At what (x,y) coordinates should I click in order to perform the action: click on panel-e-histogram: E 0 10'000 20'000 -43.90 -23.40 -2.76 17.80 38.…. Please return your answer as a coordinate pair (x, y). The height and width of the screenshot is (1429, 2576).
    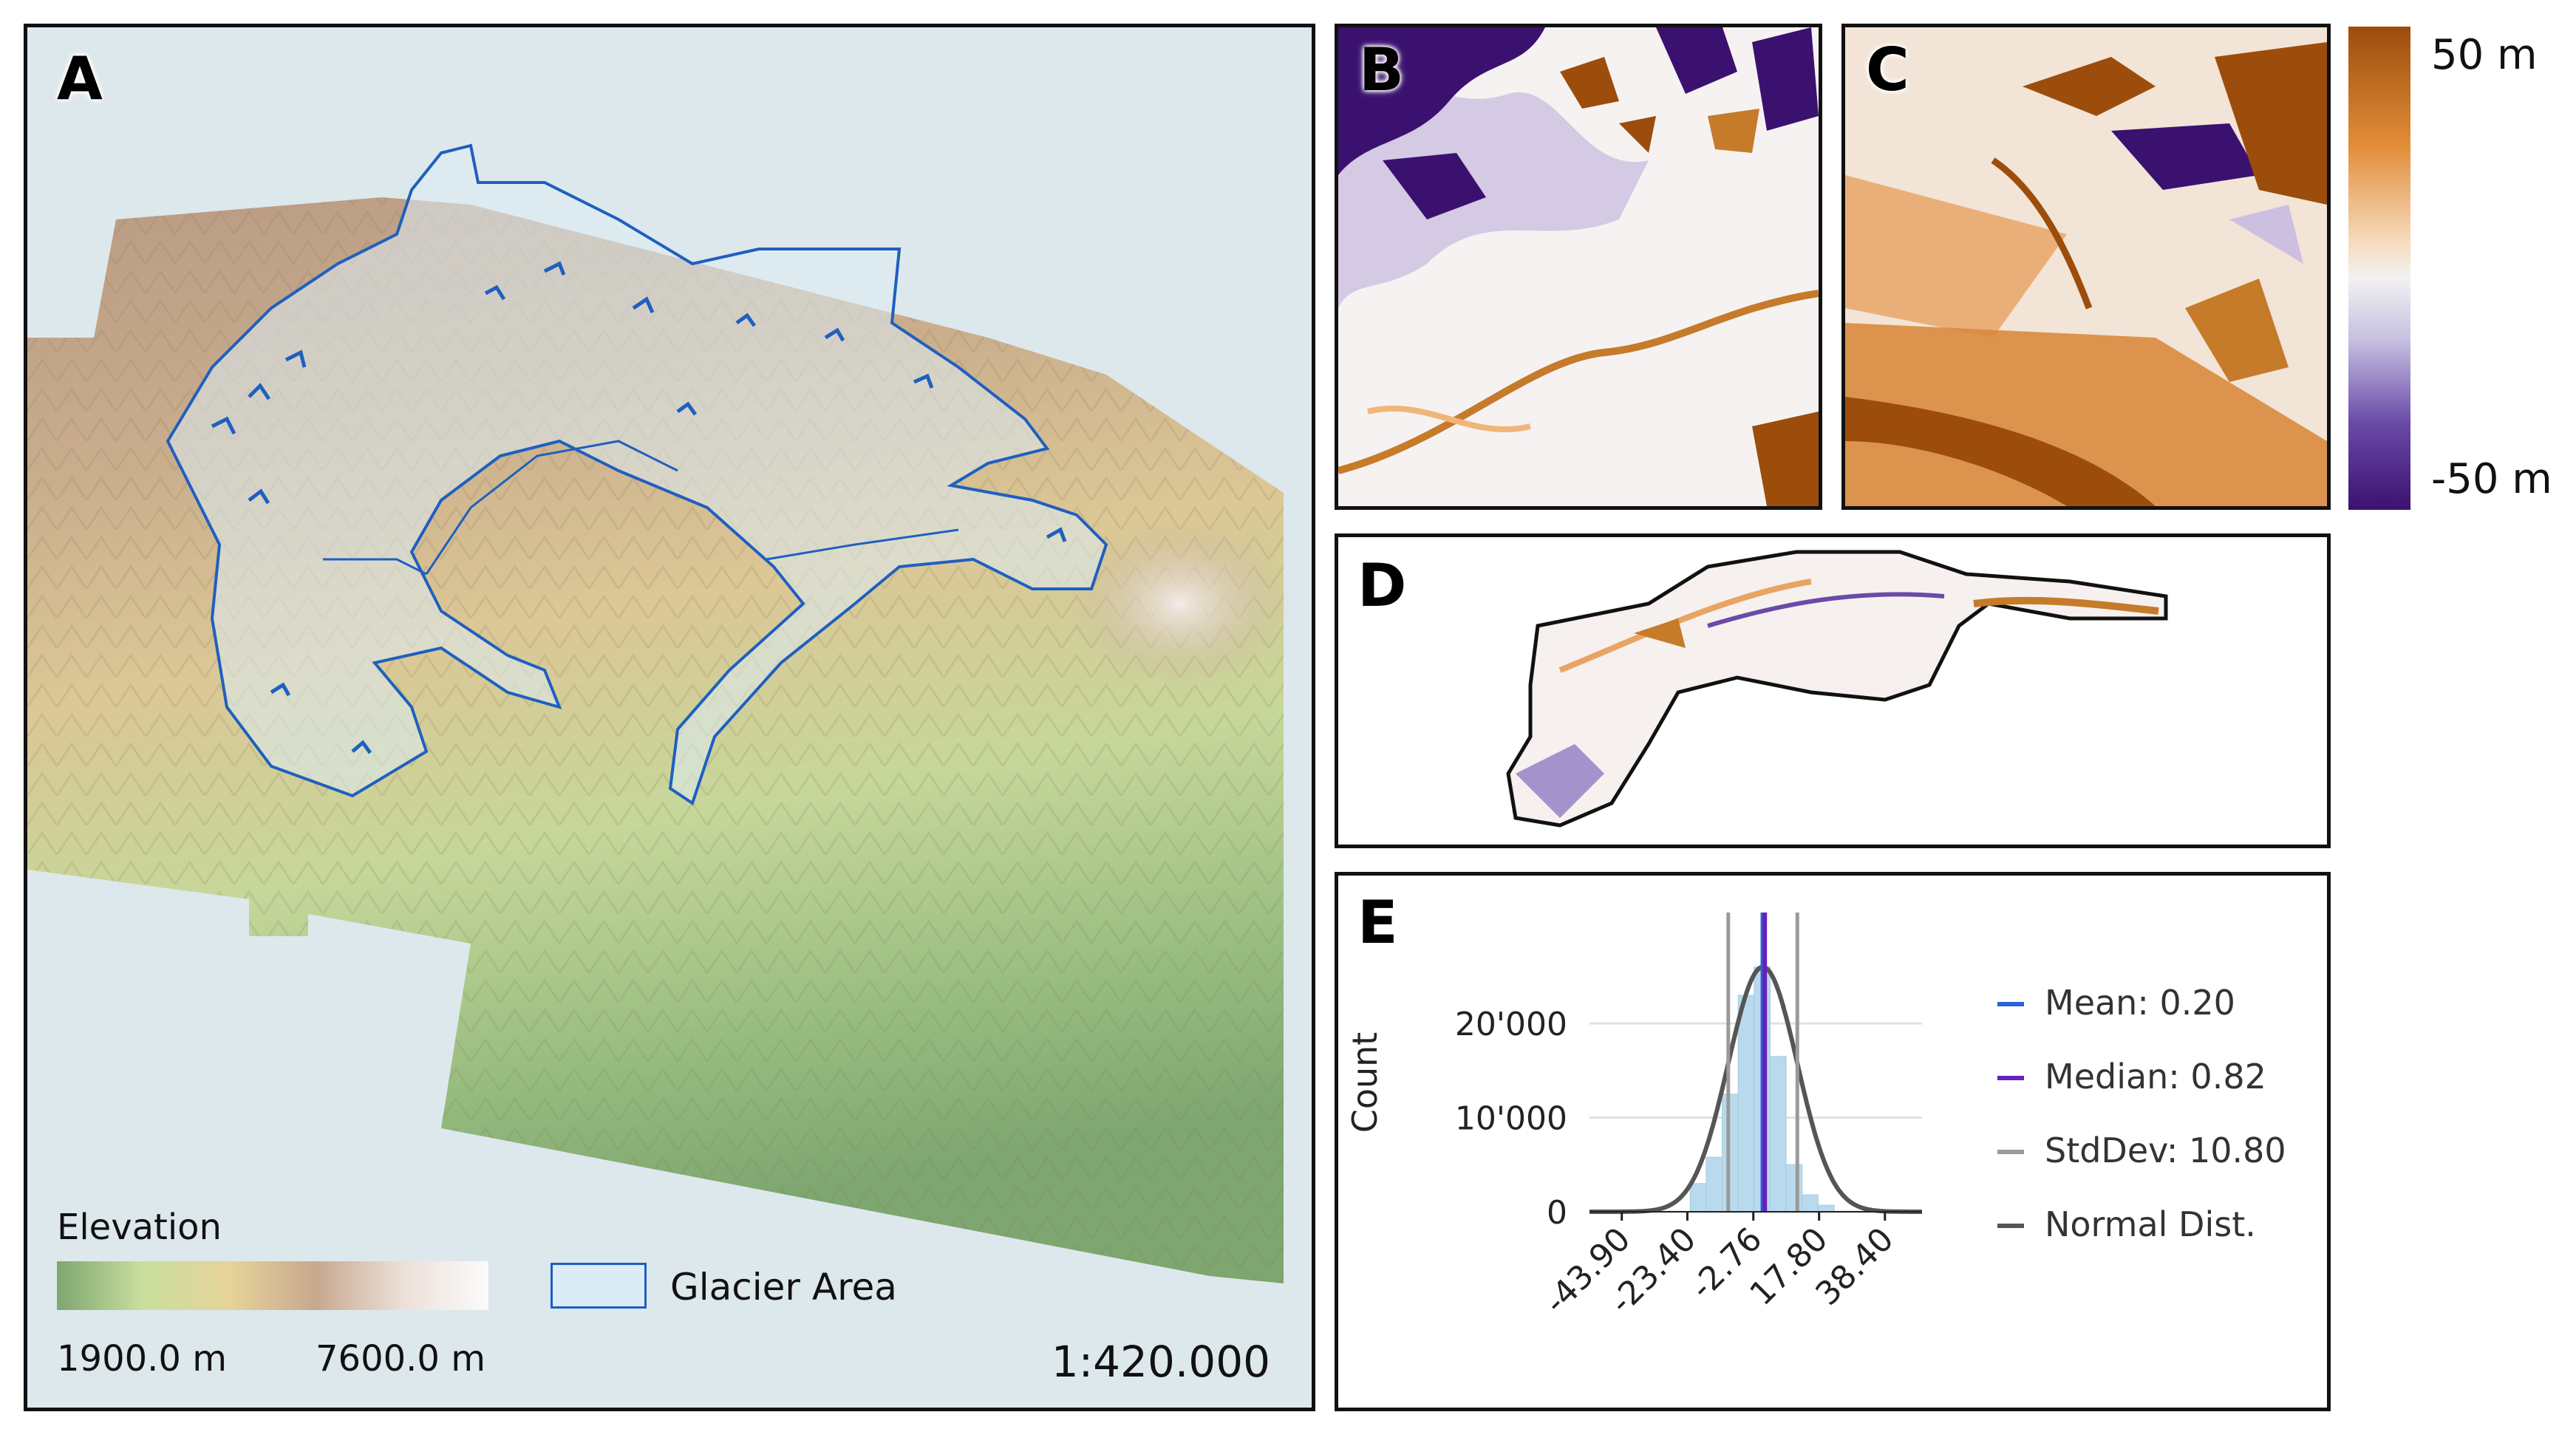
    Looking at the image, I should click on (1833, 1141).